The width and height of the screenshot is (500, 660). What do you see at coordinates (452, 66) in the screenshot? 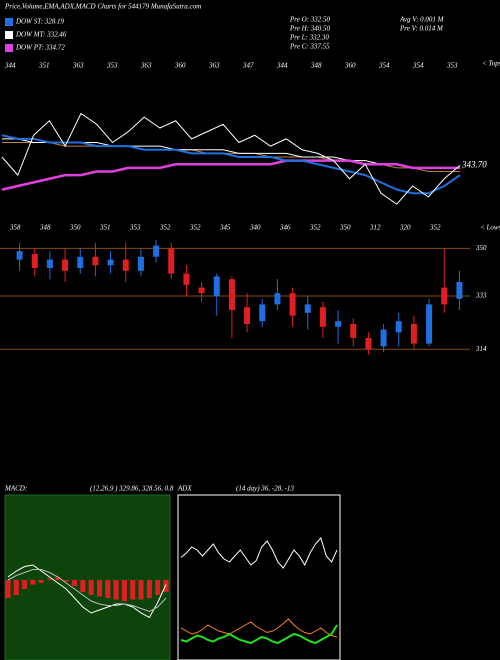
I see `peak-label: 353` at bounding box center [452, 66].